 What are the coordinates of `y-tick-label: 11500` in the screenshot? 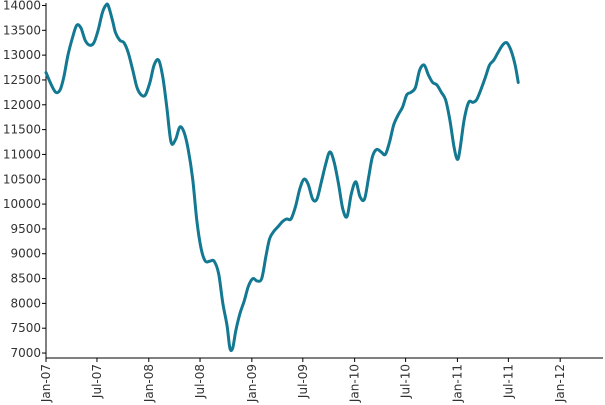 It's located at (22, 130).